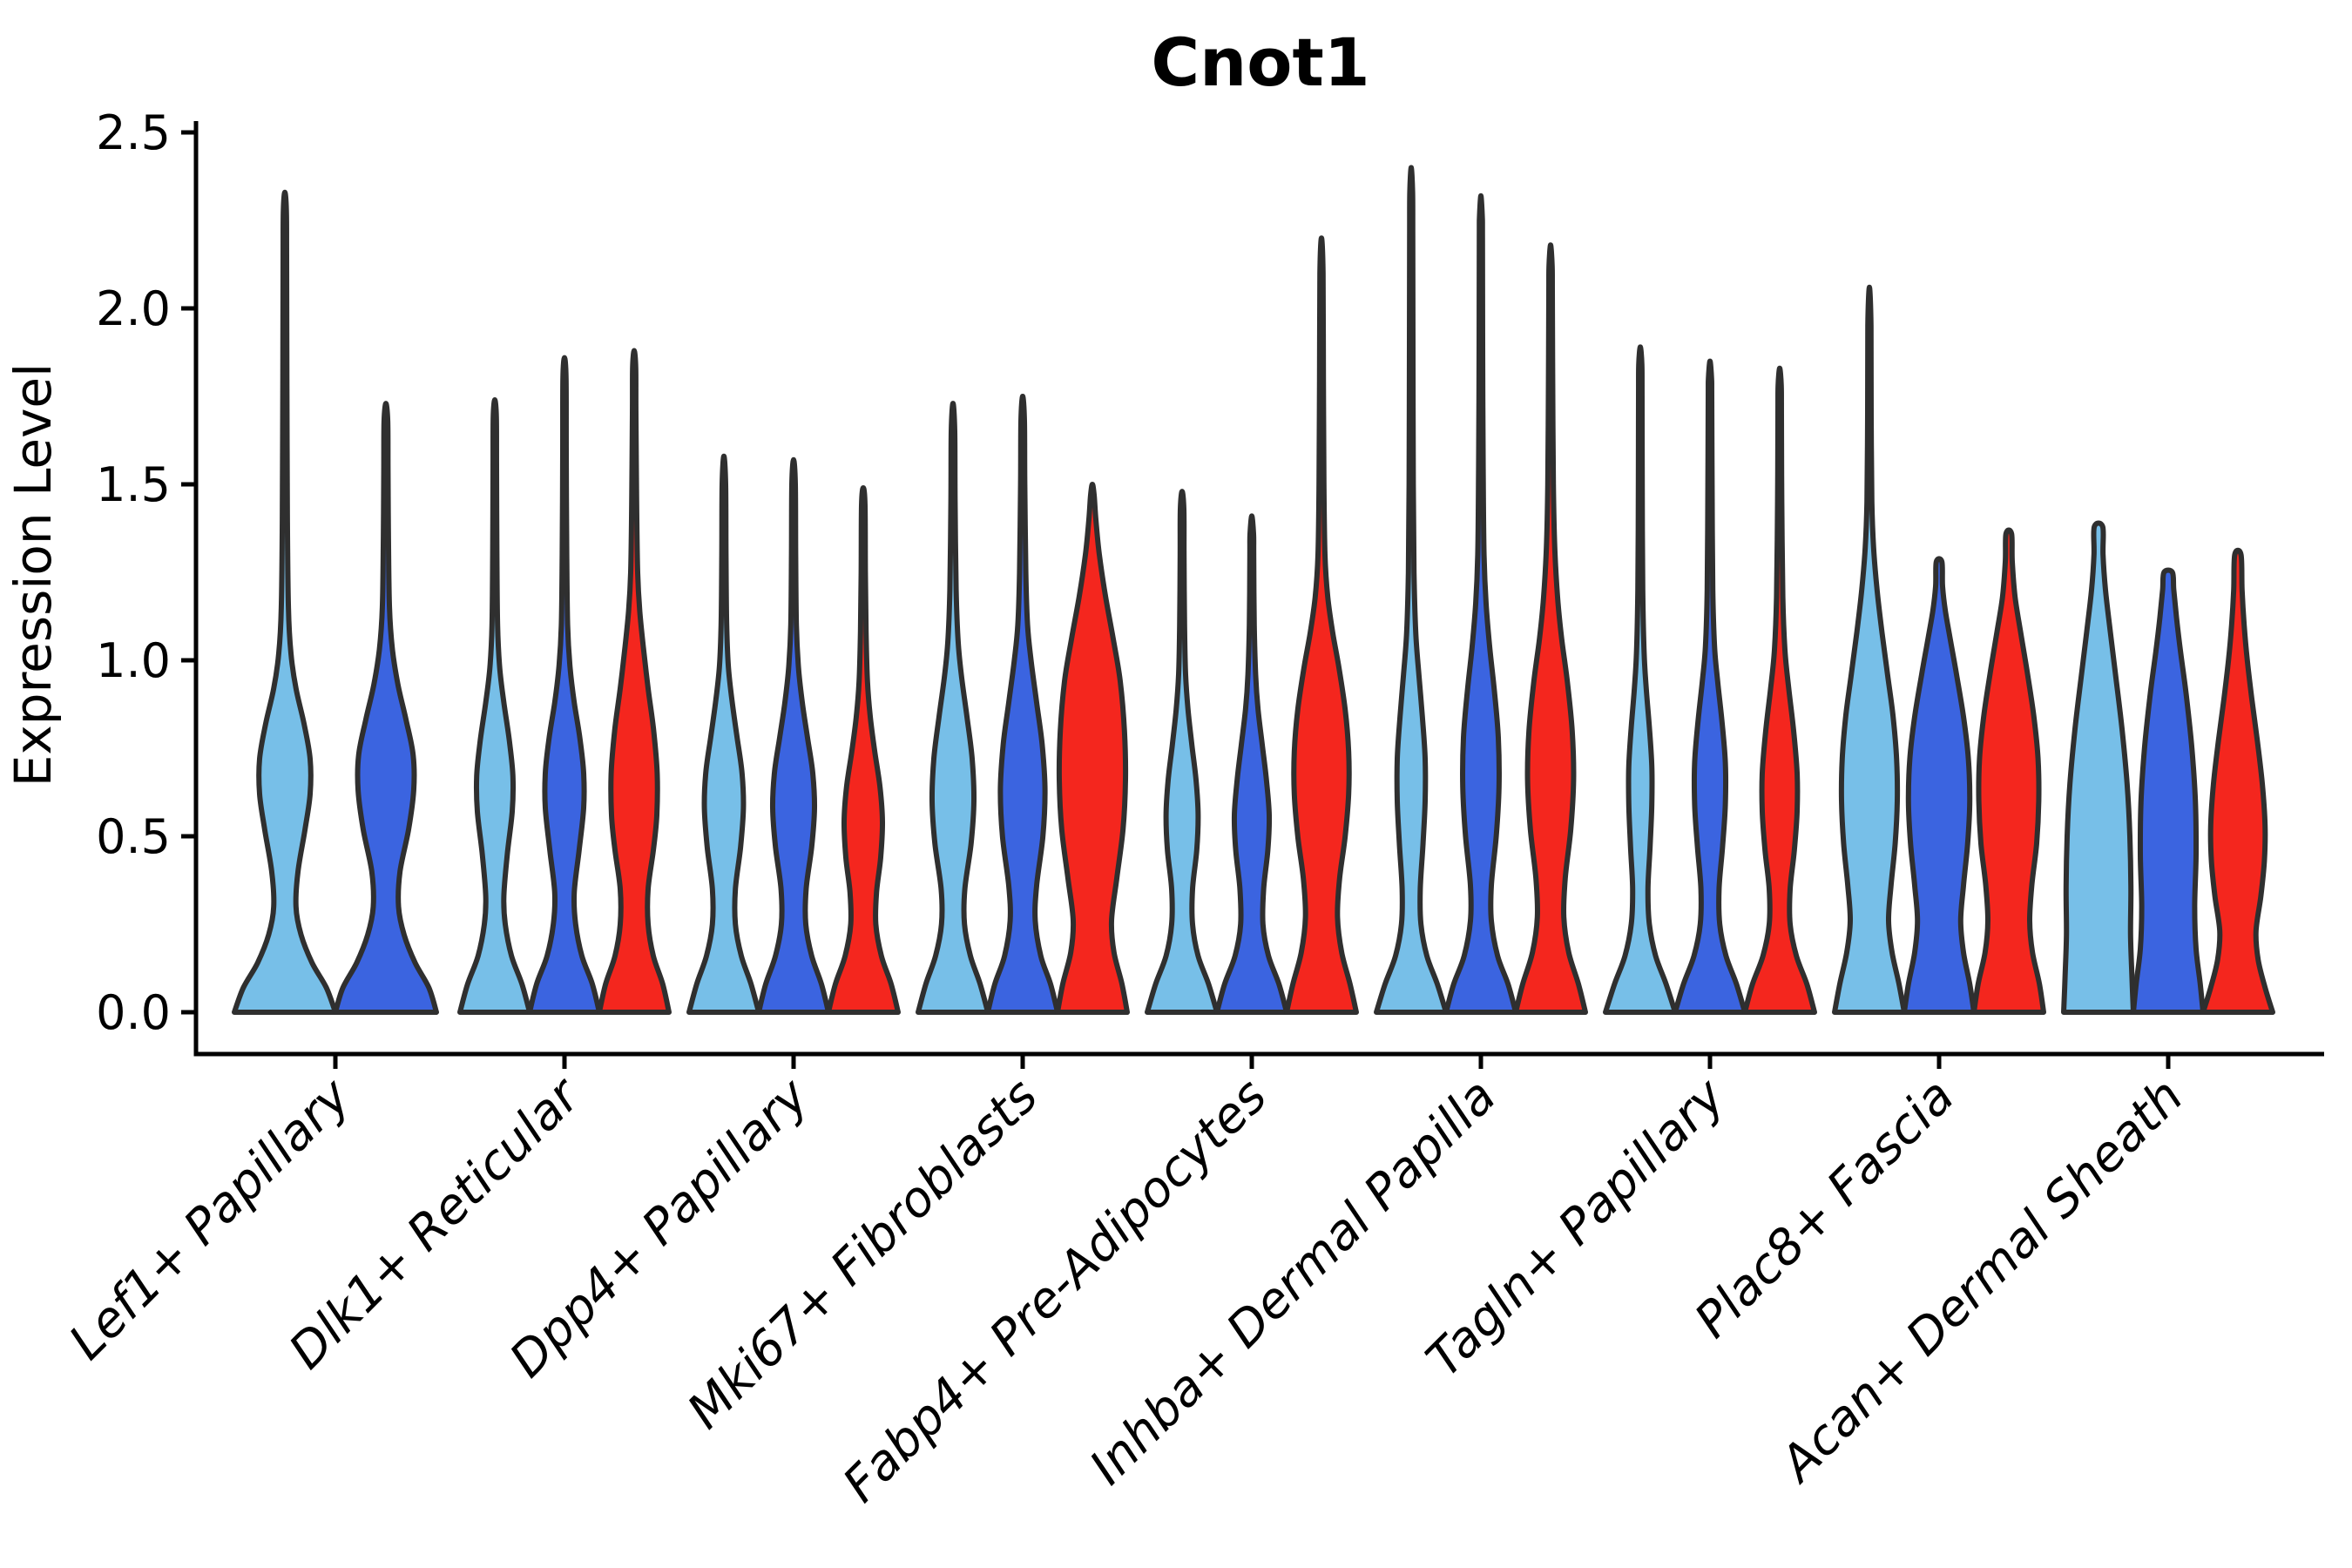  I want to click on violin-2-light_blue, so click(723, 734).